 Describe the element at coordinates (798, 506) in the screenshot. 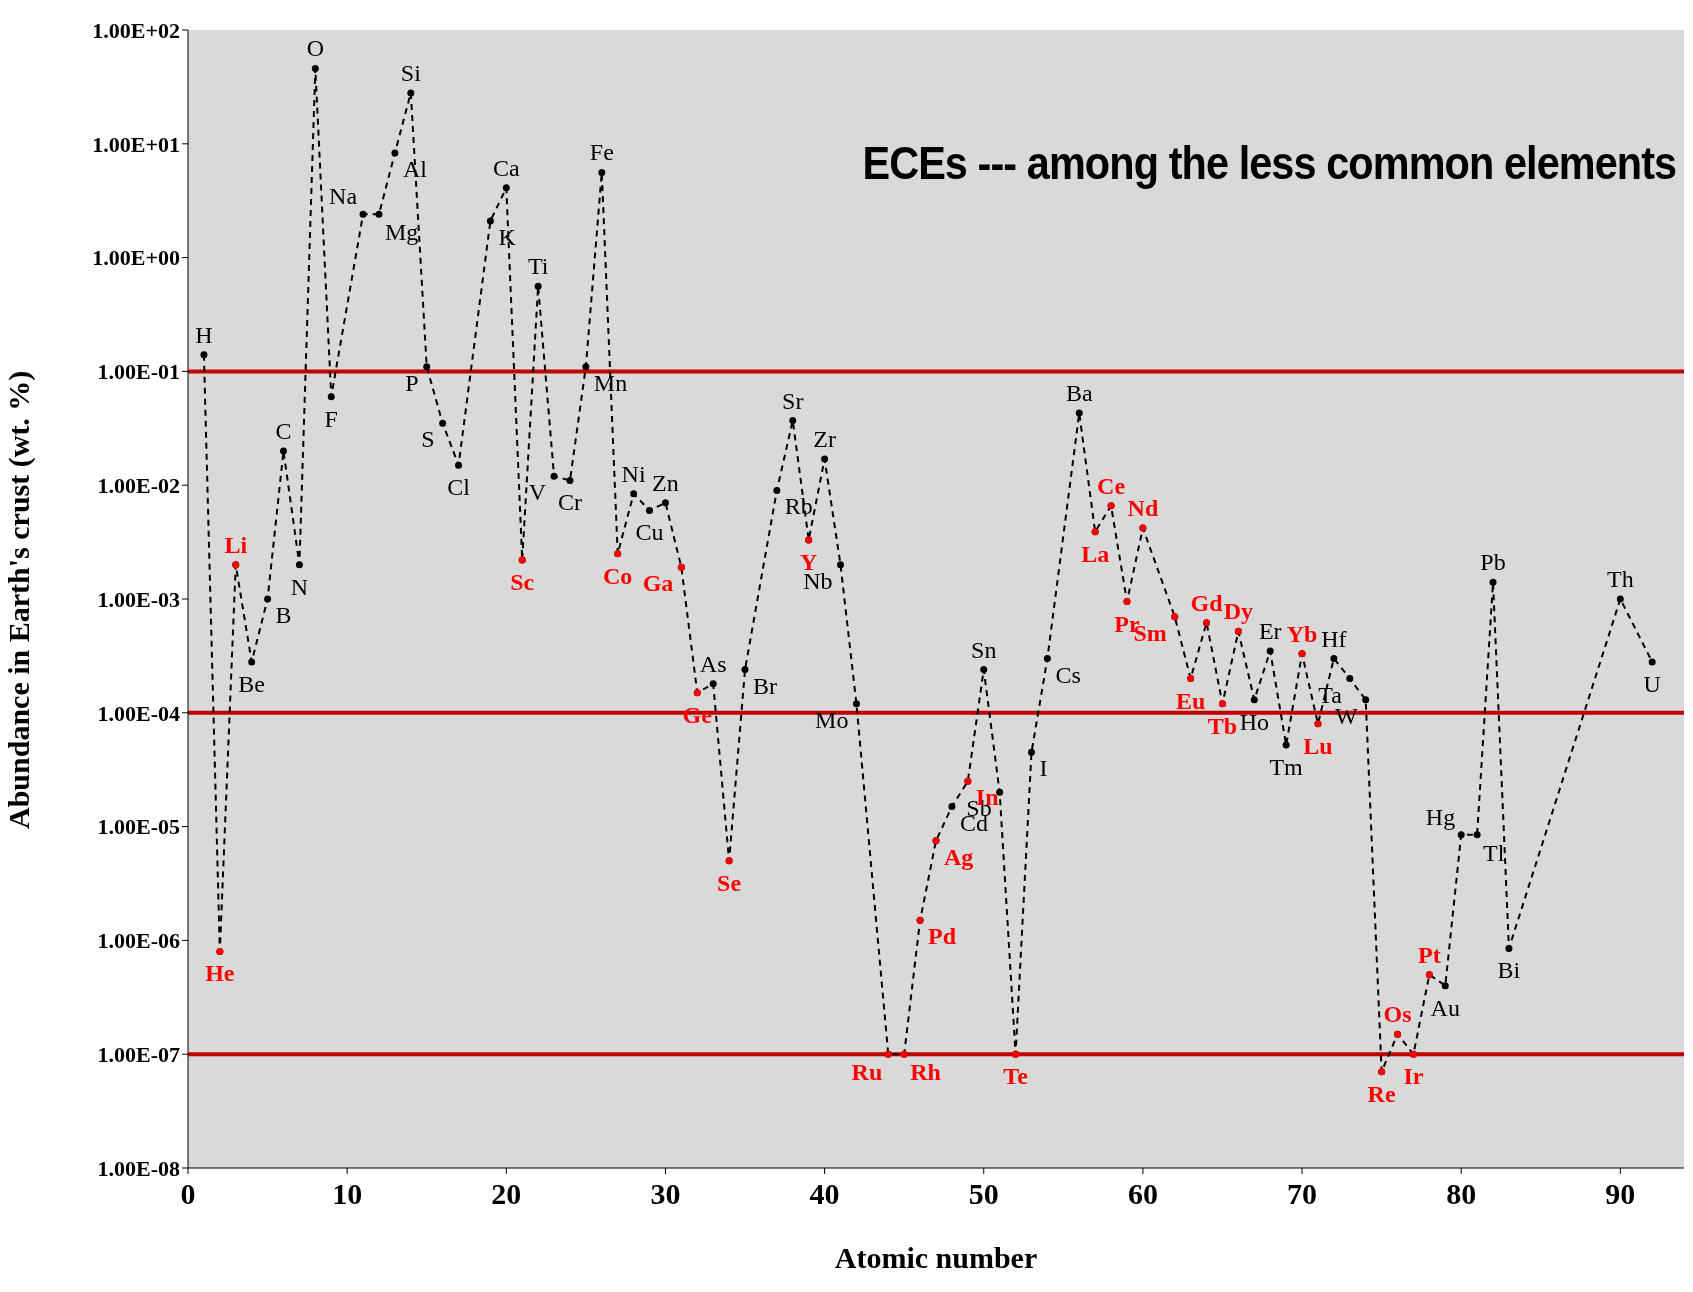

I see `data-label: Rb` at that location.